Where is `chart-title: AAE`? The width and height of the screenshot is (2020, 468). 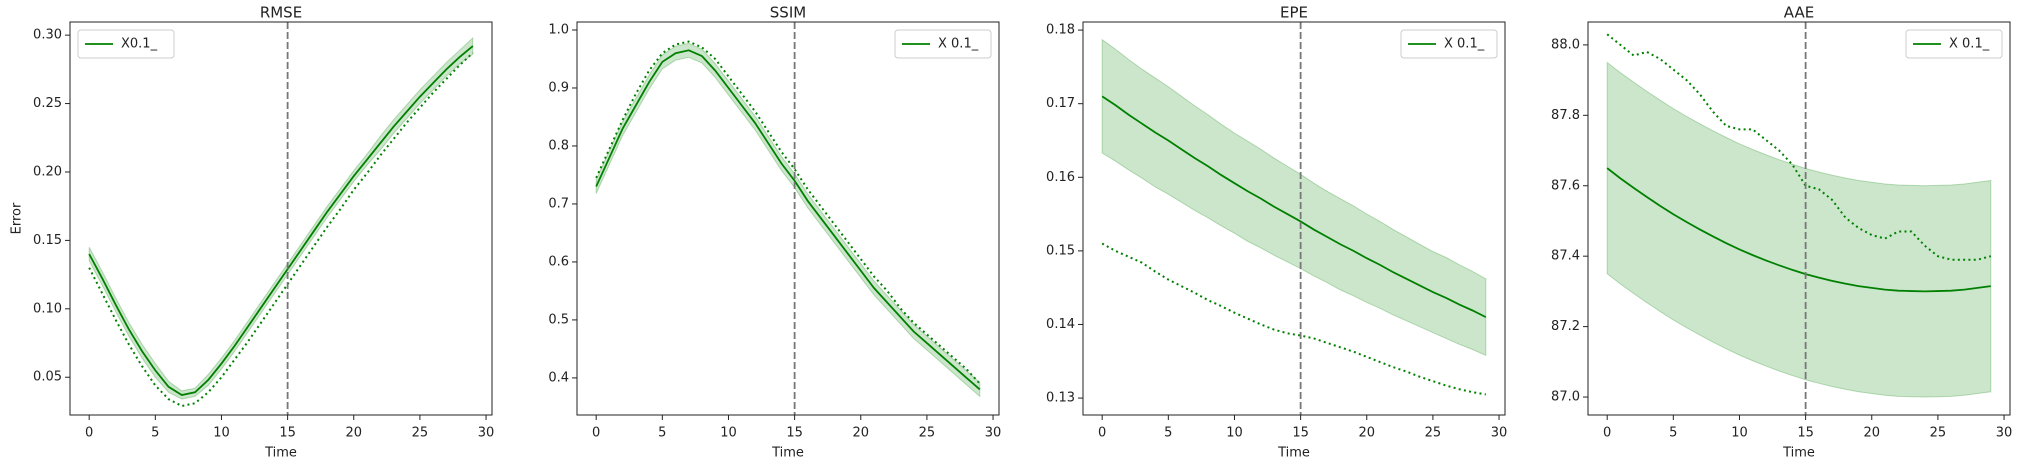 chart-title: AAE is located at coordinates (1799, 13).